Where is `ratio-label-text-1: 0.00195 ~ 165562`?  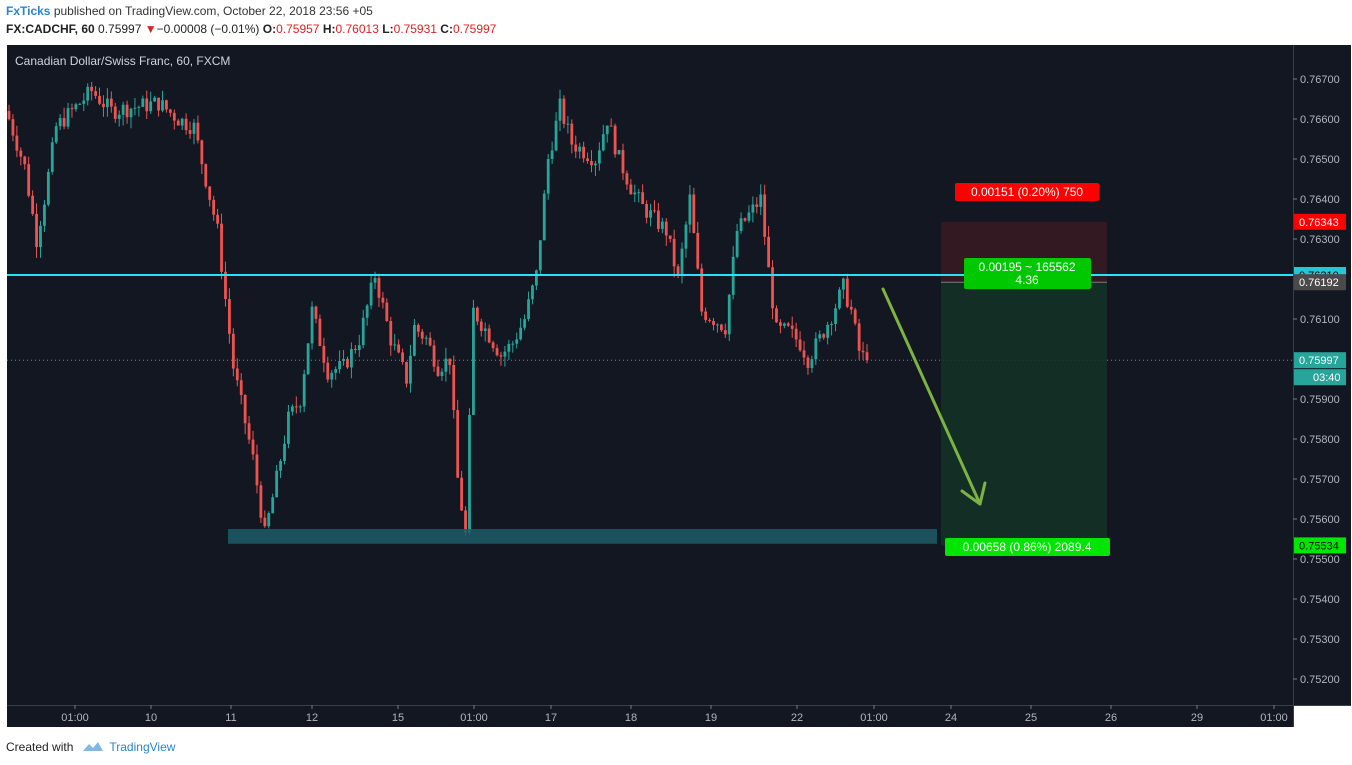
ratio-label-text-1: 0.00195 ~ 165562 is located at coordinates (1026, 267).